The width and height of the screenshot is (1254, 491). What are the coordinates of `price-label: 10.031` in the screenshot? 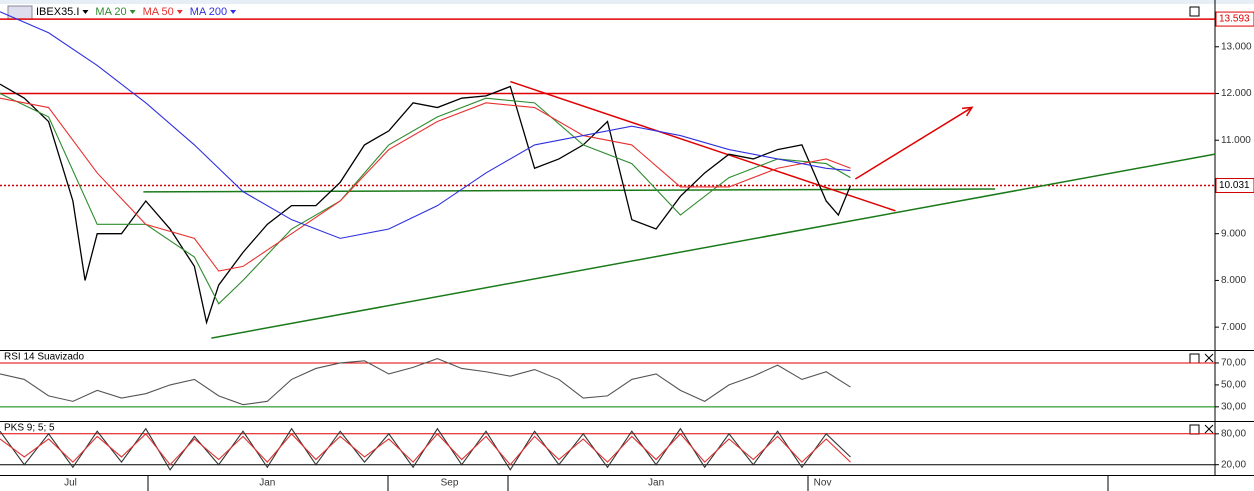 It's located at (1234, 185).